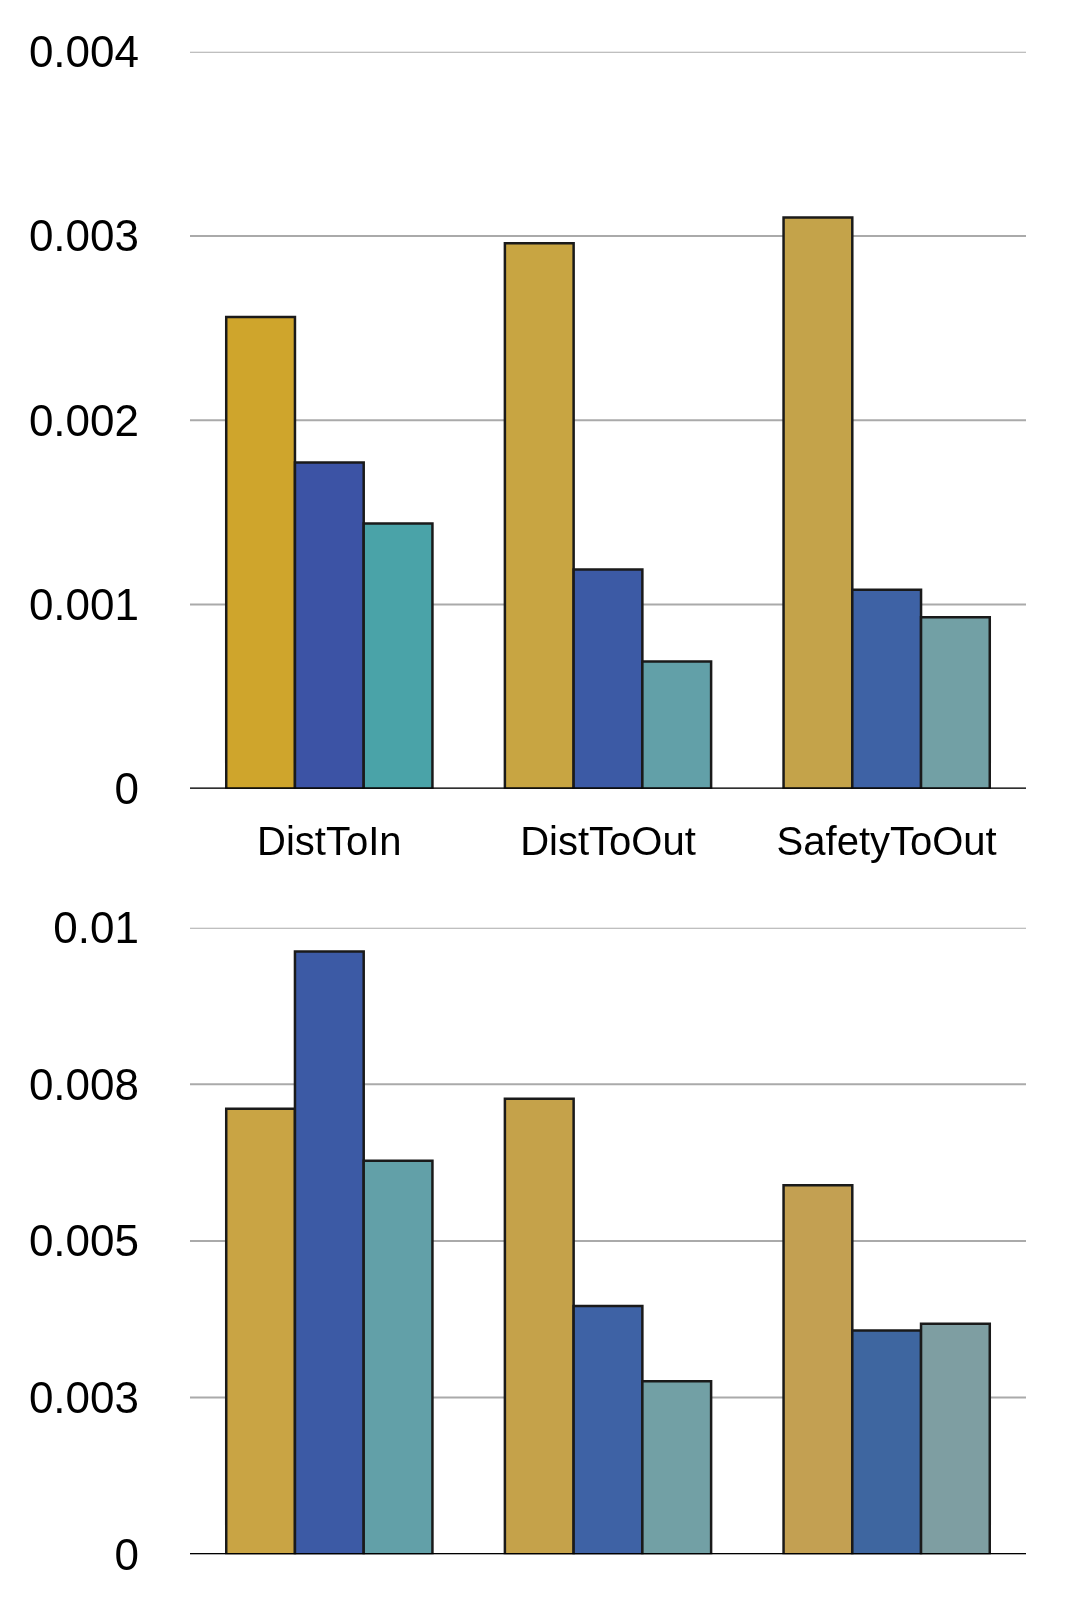 The height and width of the screenshot is (1598, 1066). Describe the element at coordinates (608, 840) in the screenshot. I see `x-tick-label: DistToOut` at that location.